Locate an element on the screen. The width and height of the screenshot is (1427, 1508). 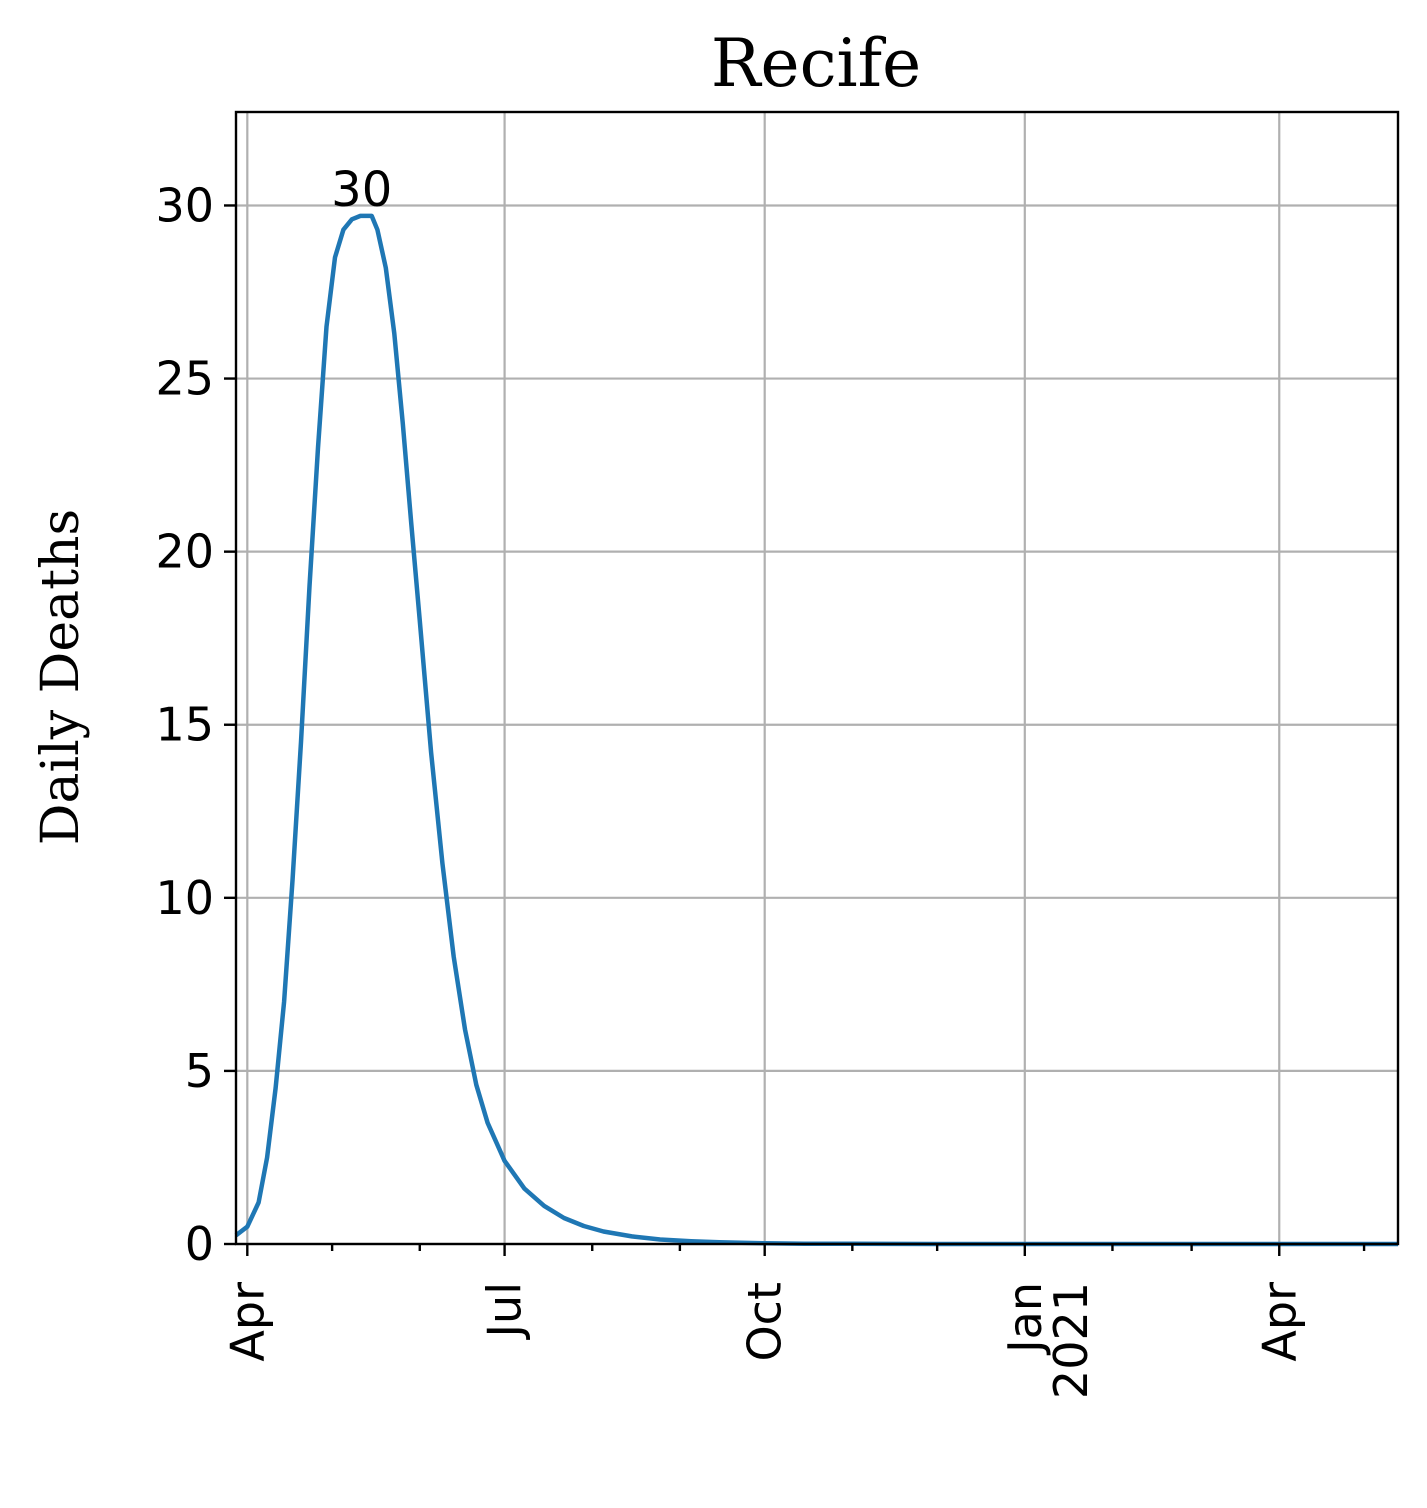
y-tick-label-6: 30 is located at coordinates (184, 205).